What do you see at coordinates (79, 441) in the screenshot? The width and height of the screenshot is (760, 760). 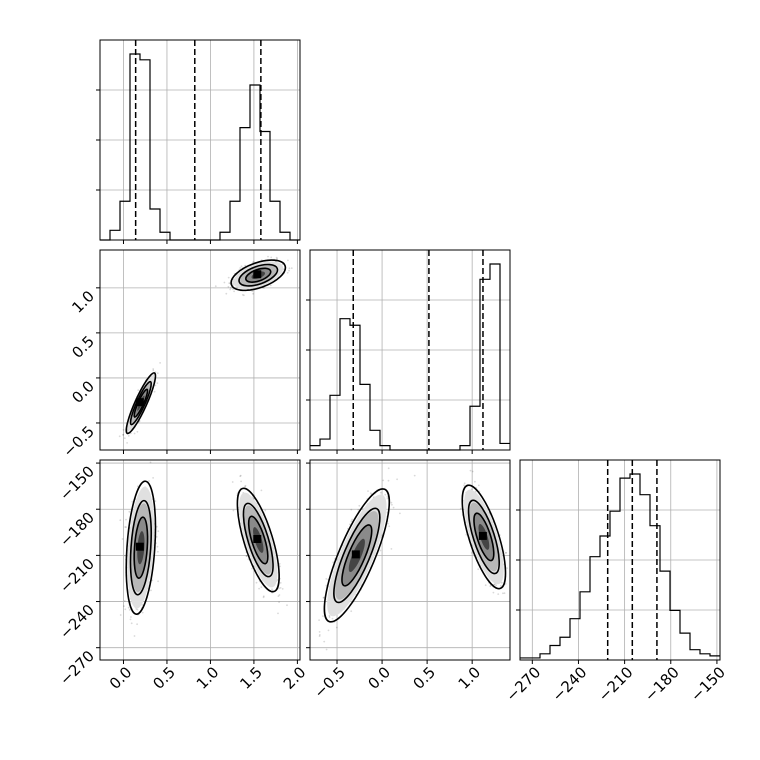 I see `tick-label-y-p1: −0.5` at bounding box center [79, 441].